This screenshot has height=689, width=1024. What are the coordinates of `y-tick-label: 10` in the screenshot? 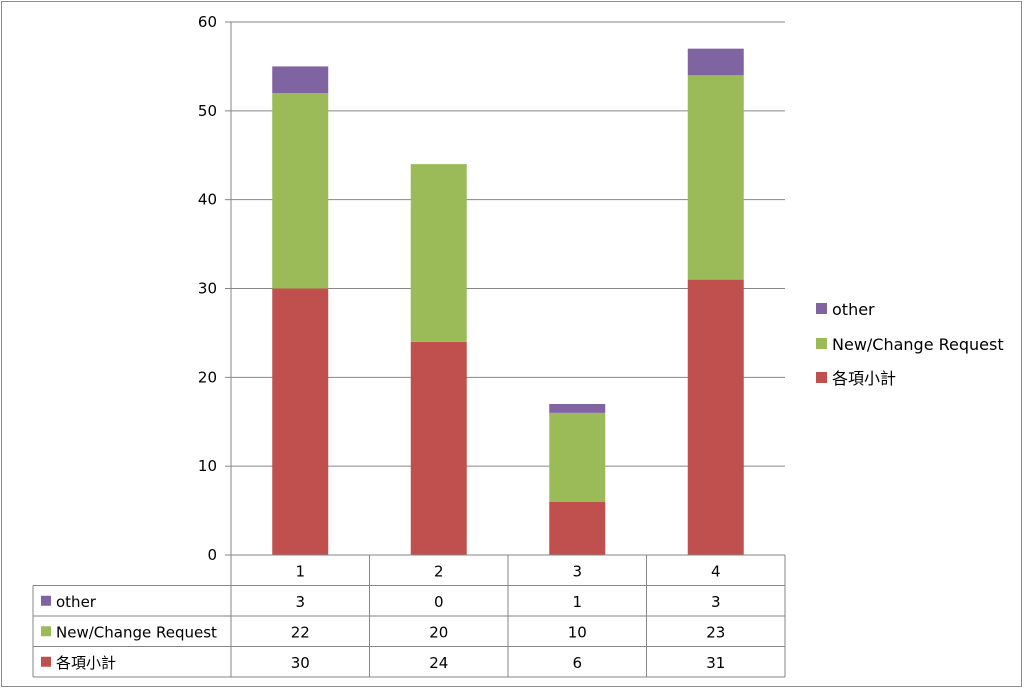 It's located at (207, 466).